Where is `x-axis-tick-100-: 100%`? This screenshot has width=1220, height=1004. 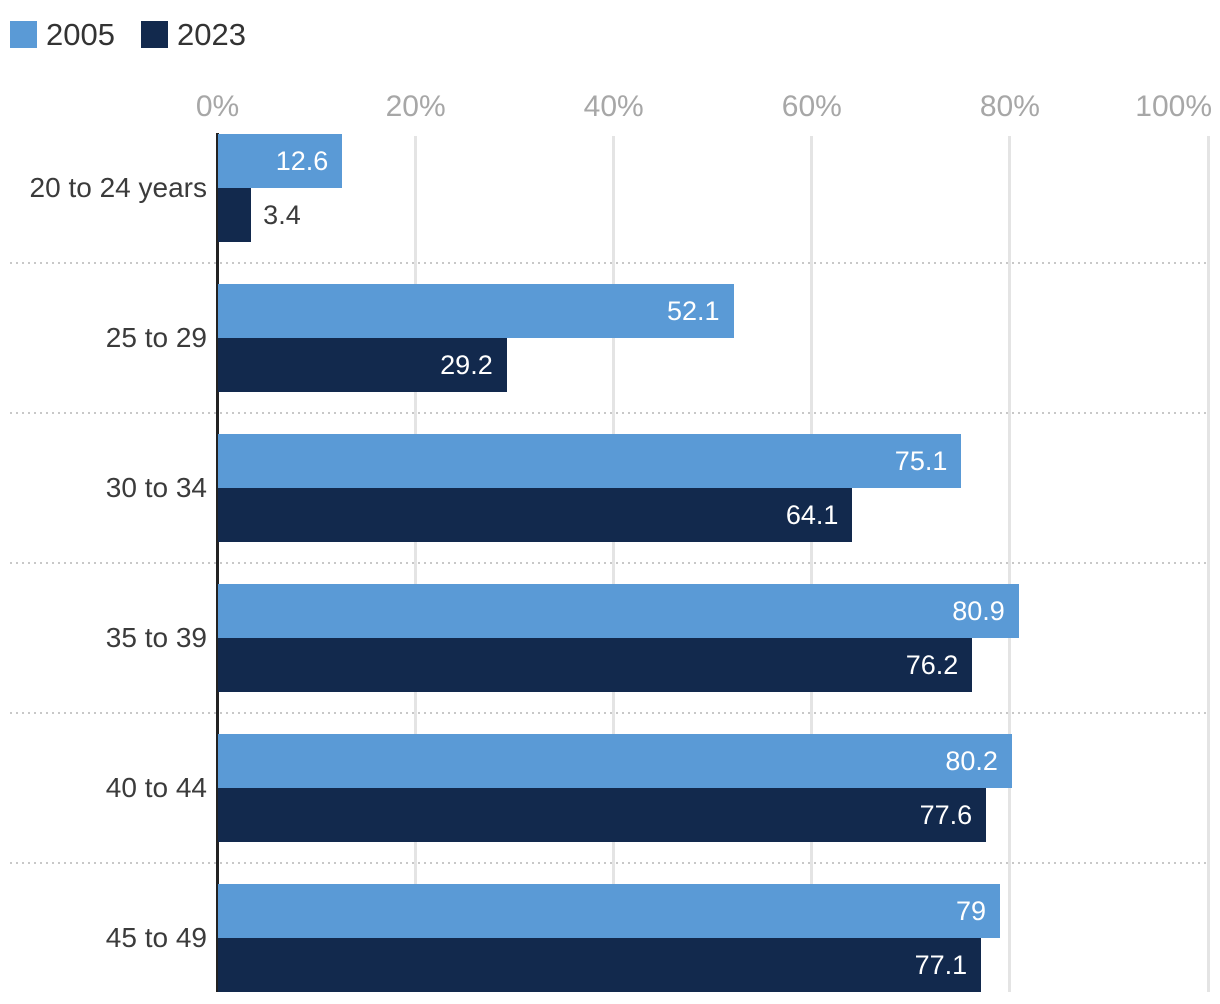
x-axis-tick-100-: 100% is located at coordinates (1173, 106).